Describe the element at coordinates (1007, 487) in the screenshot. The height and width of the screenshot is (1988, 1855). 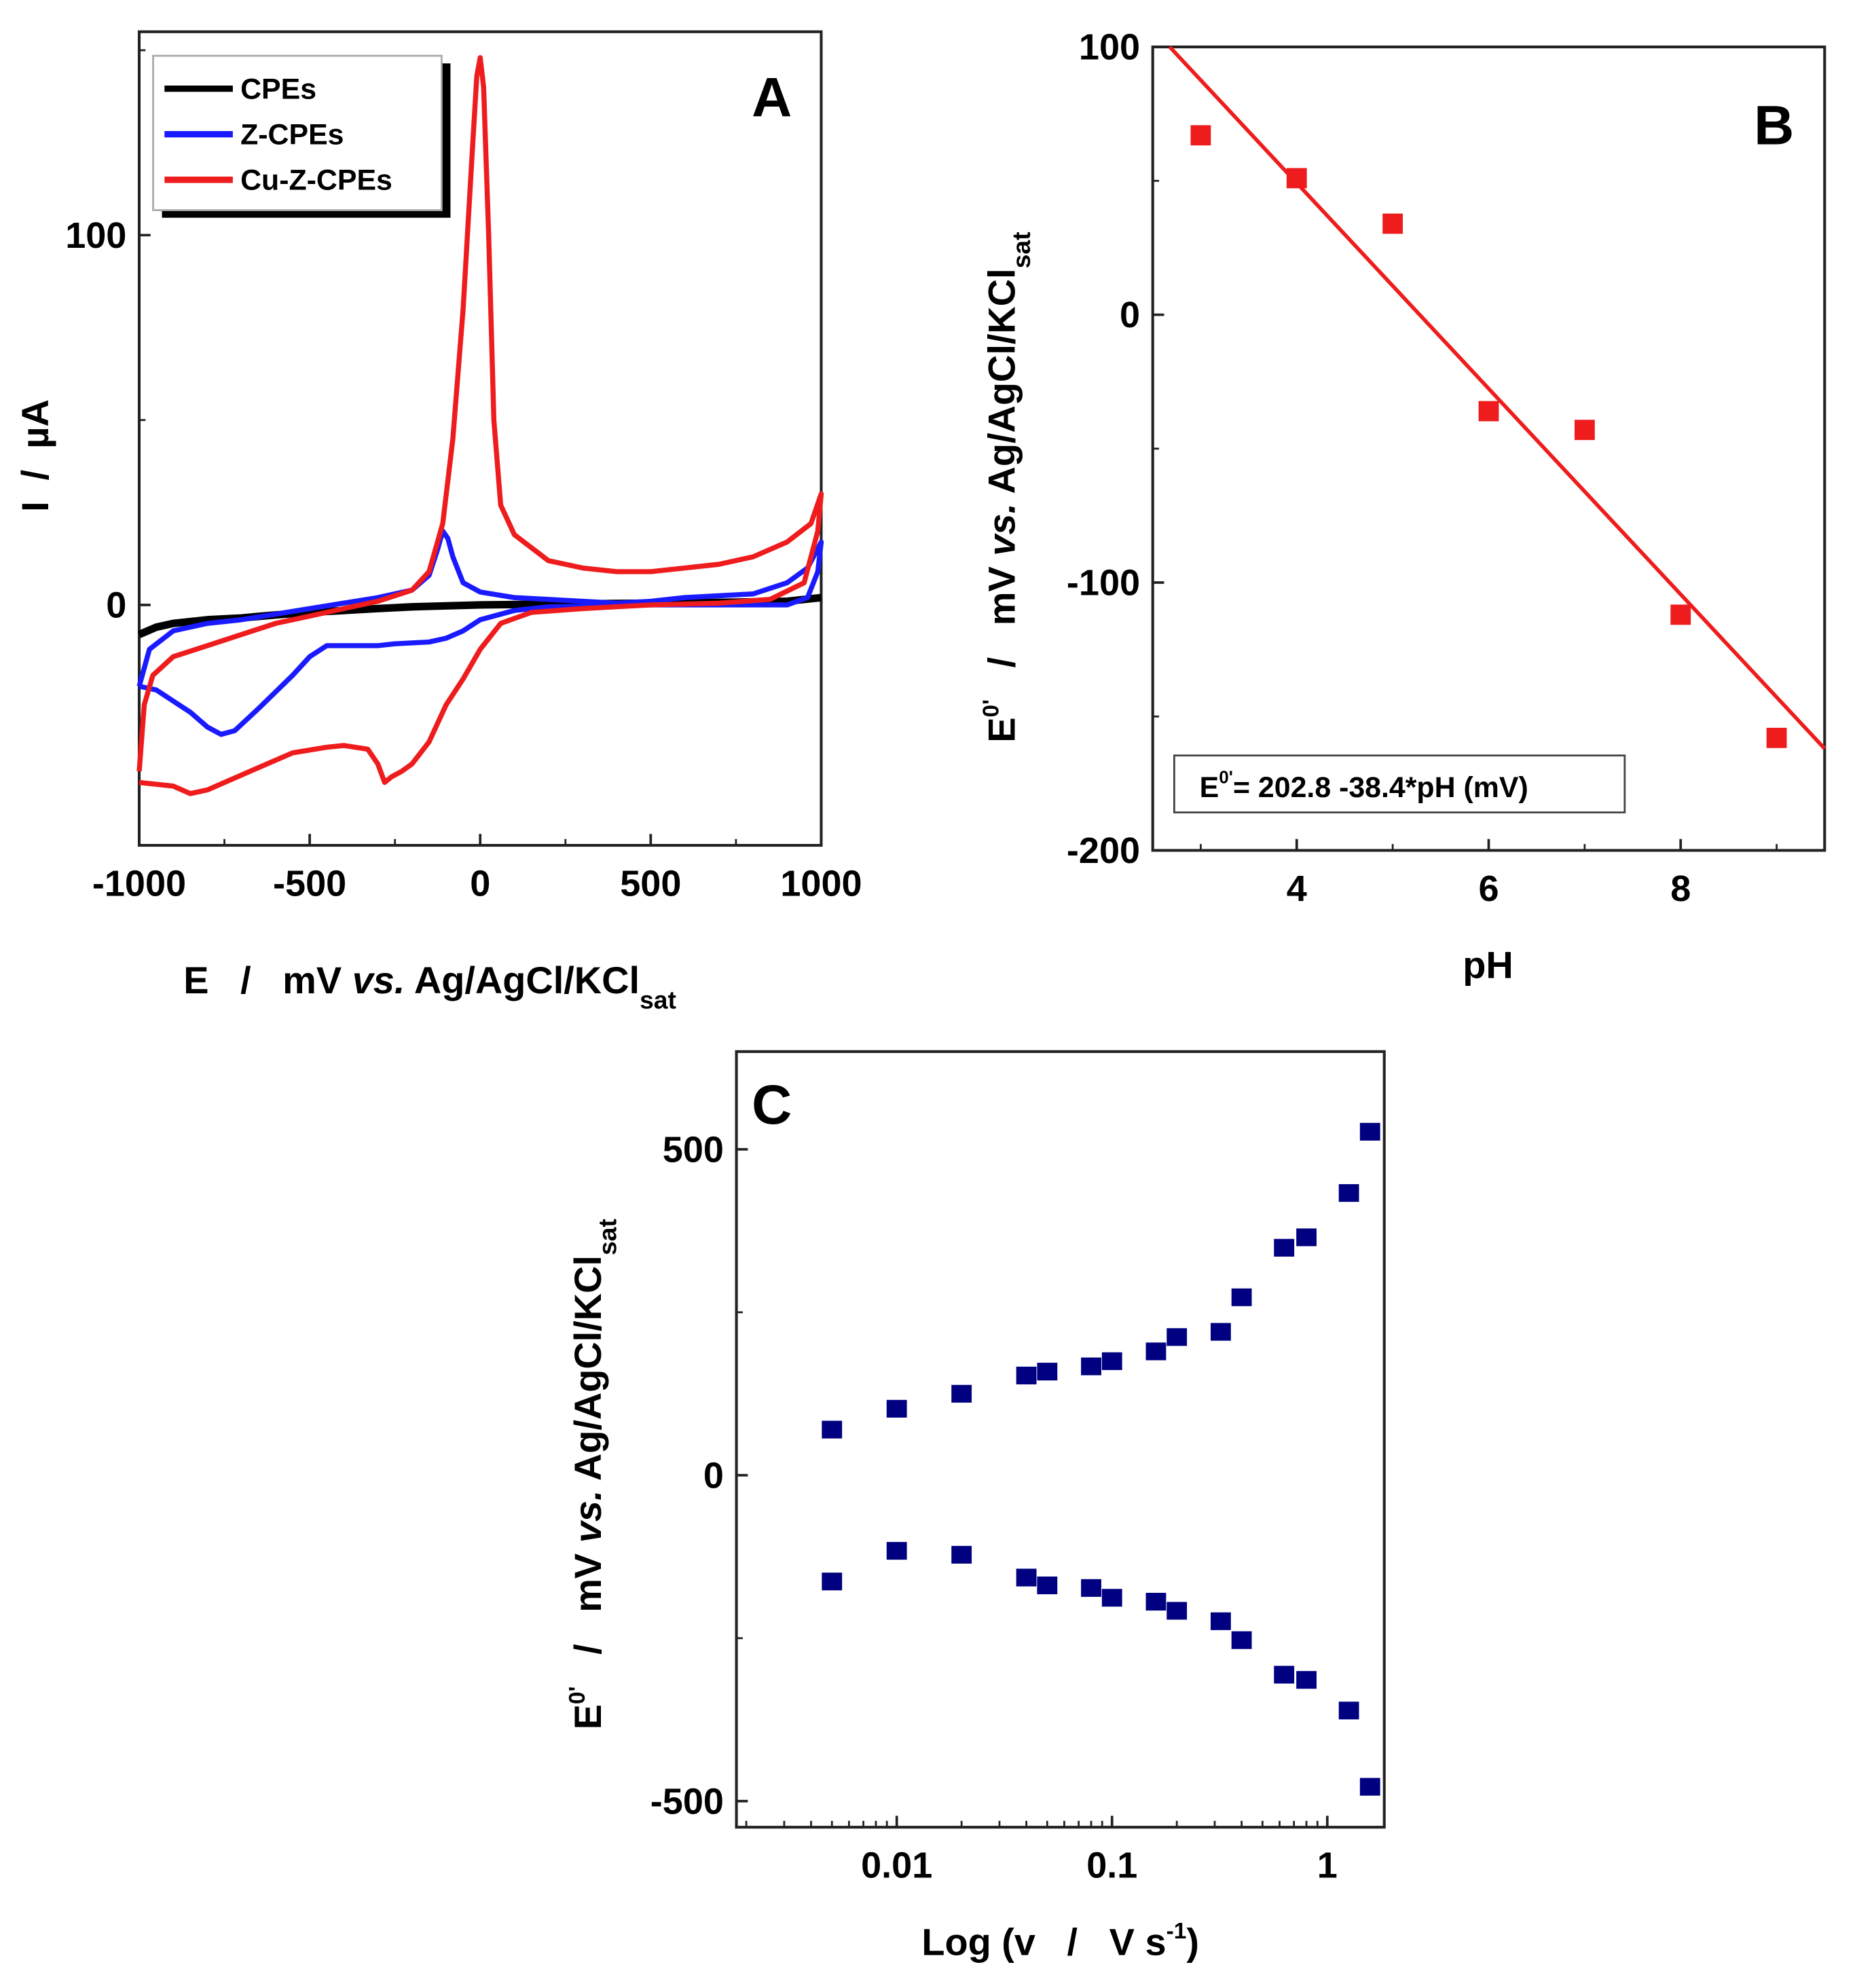
I see `panel-b-ylabel: E0' / mV vs. Ag/AgCl/KClsat` at that location.